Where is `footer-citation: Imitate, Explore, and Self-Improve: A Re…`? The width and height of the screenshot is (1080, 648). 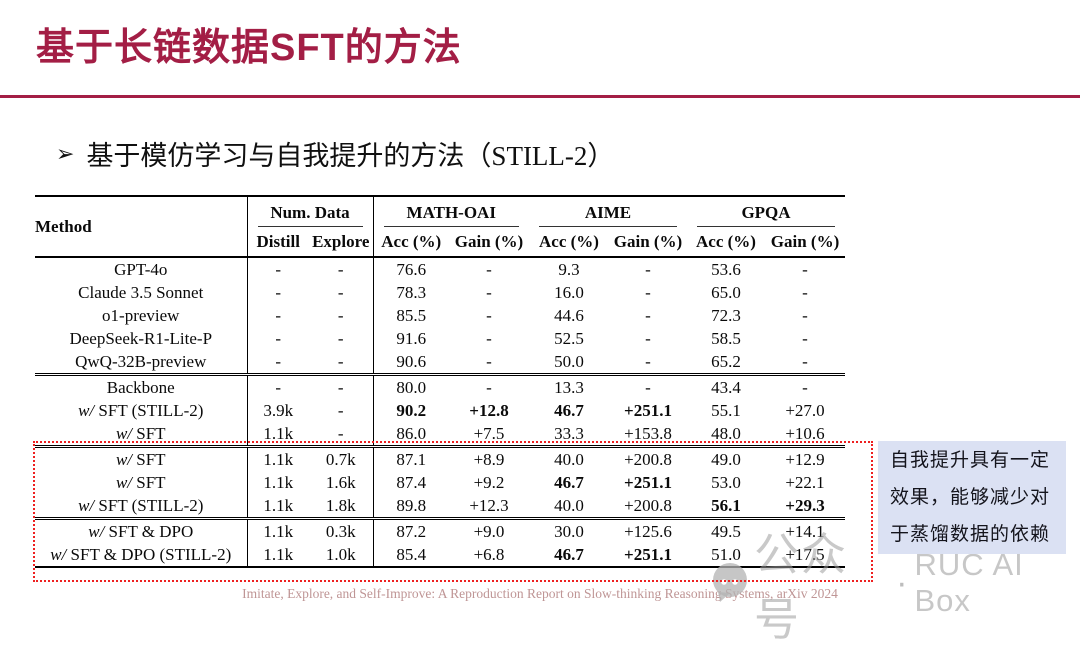
footer-citation: Imitate, Explore, and Self-Improve: A Re… is located at coordinates (540, 593).